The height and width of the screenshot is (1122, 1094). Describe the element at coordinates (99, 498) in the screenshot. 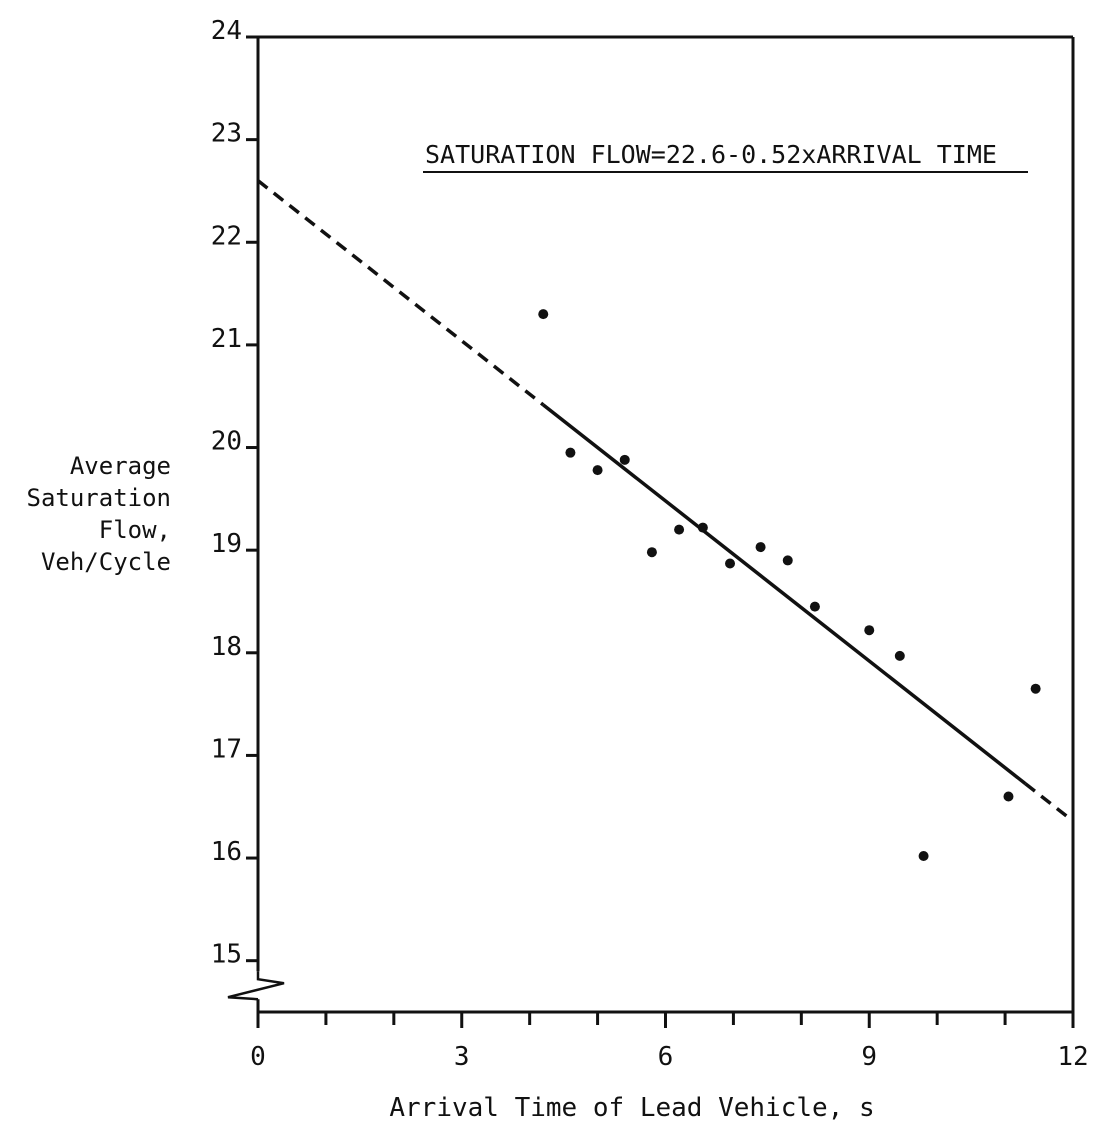

I see `y-axis-label-line-2: Saturation` at that location.